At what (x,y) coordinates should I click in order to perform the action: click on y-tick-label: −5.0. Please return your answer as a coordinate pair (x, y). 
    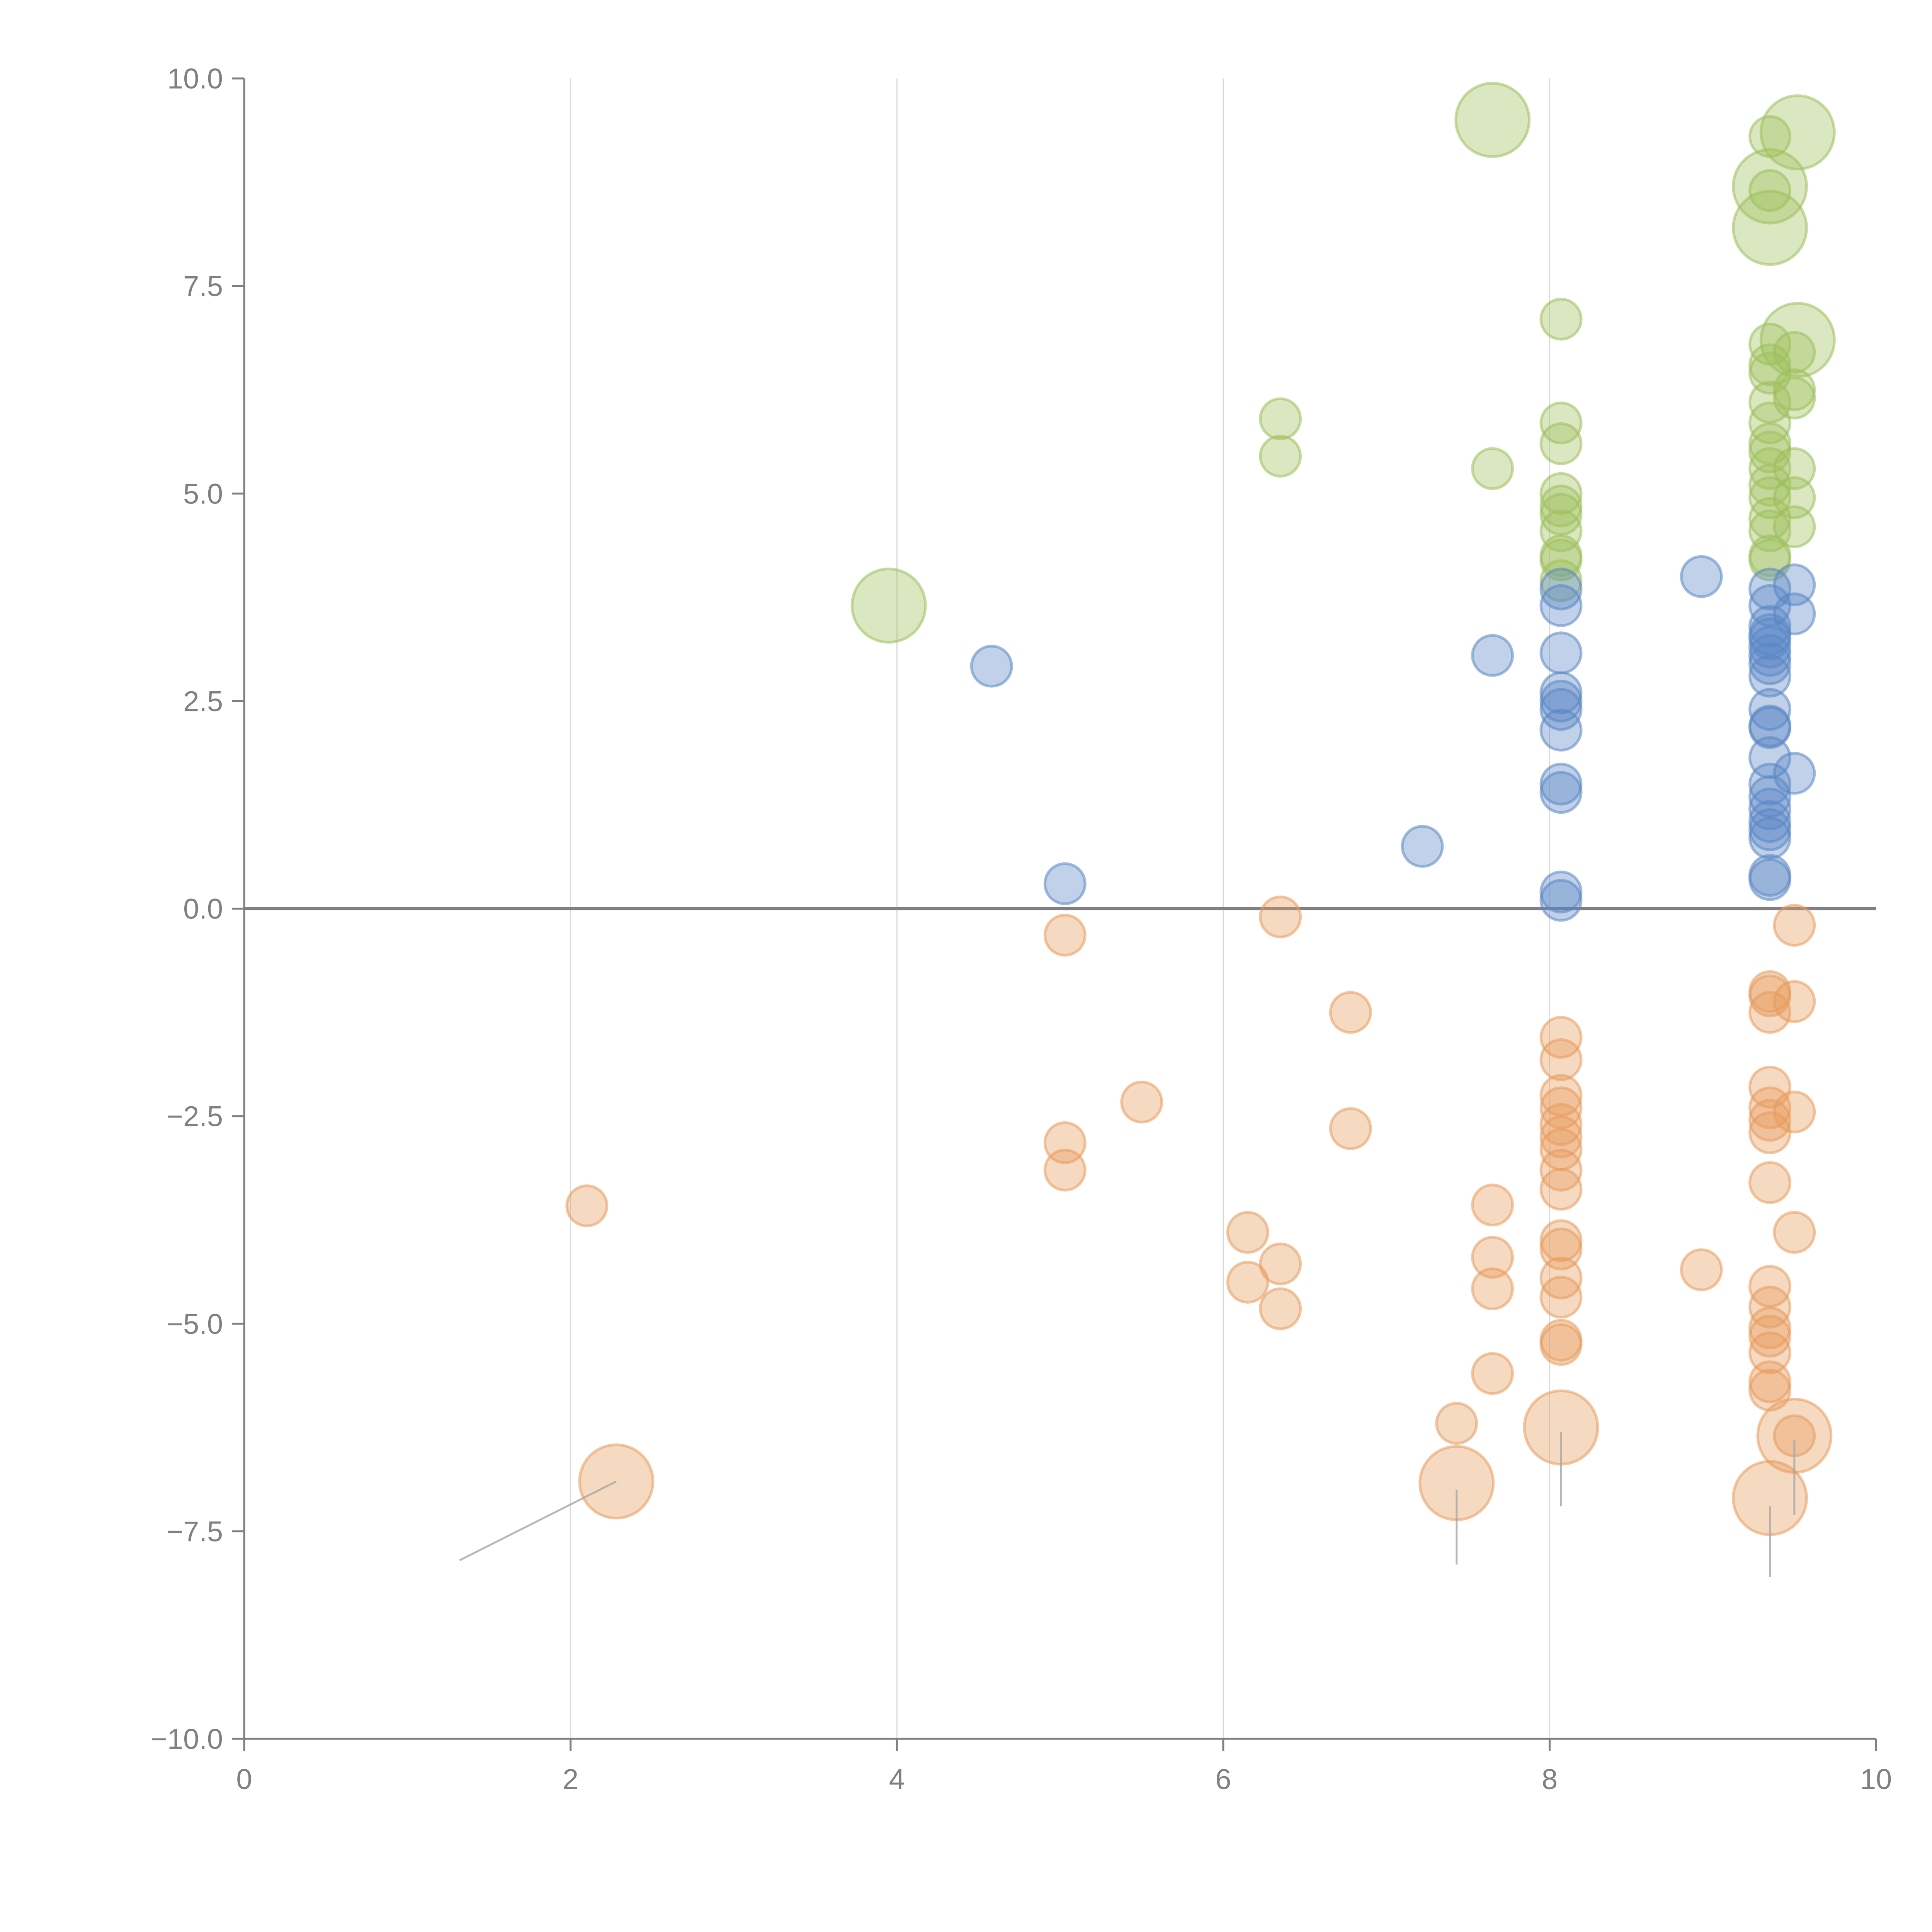
    Looking at the image, I should click on (195, 1324).